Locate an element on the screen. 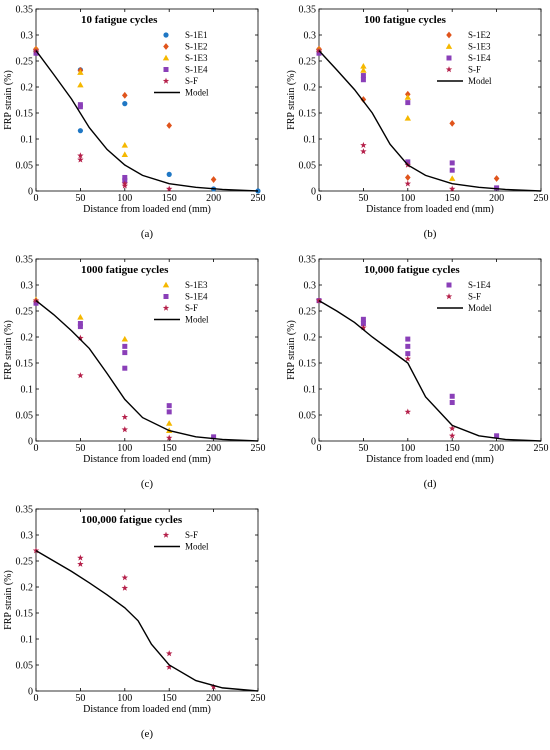  chart-title: 10,000 fatigue cycles is located at coordinates (412, 270).